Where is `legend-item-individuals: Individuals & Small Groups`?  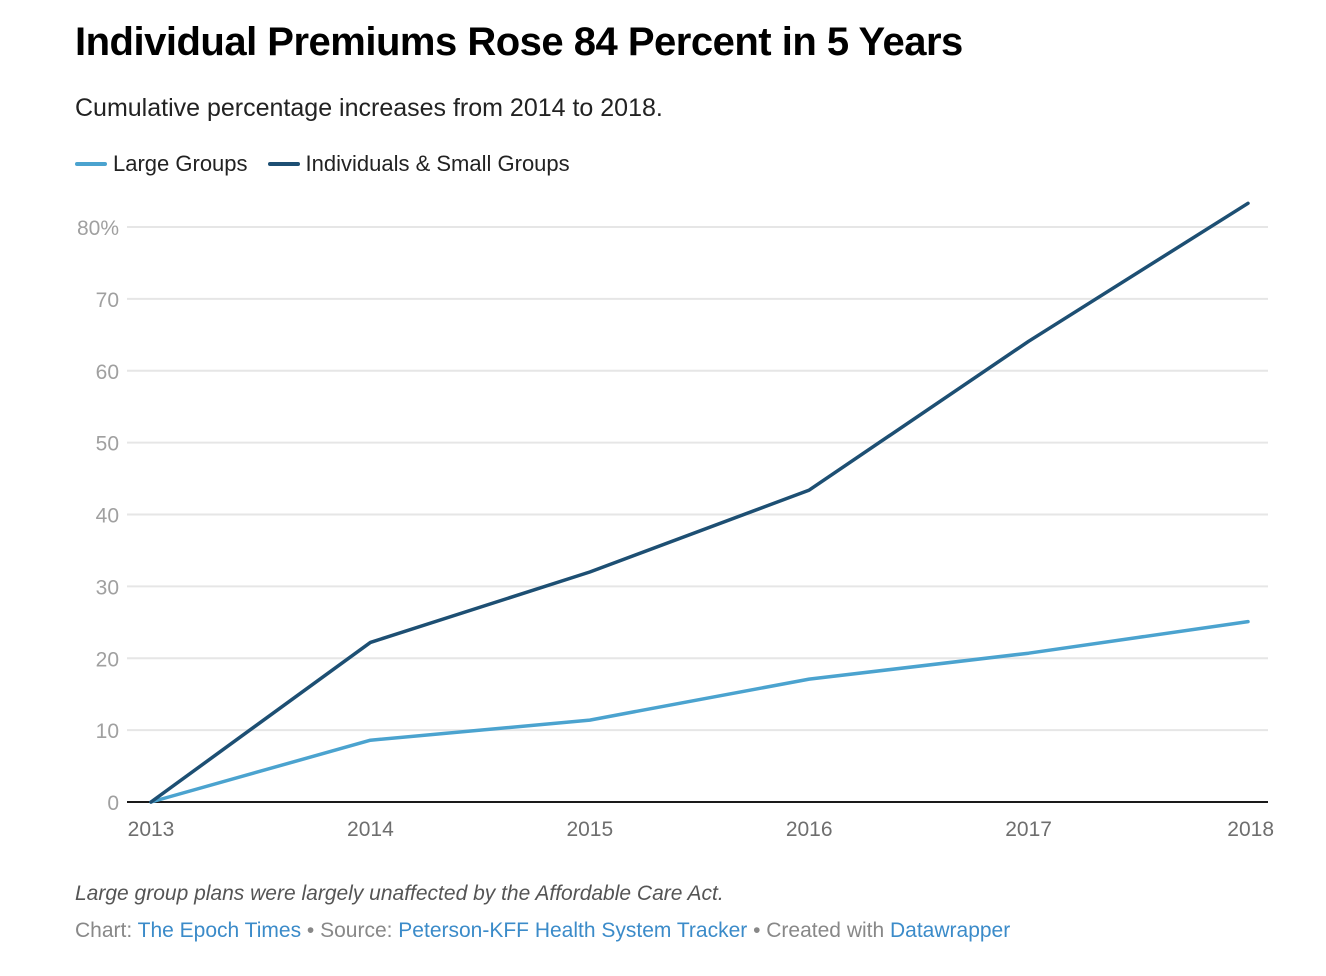 legend-item-individuals: Individuals & Small Groups is located at coordinates (418, 164).